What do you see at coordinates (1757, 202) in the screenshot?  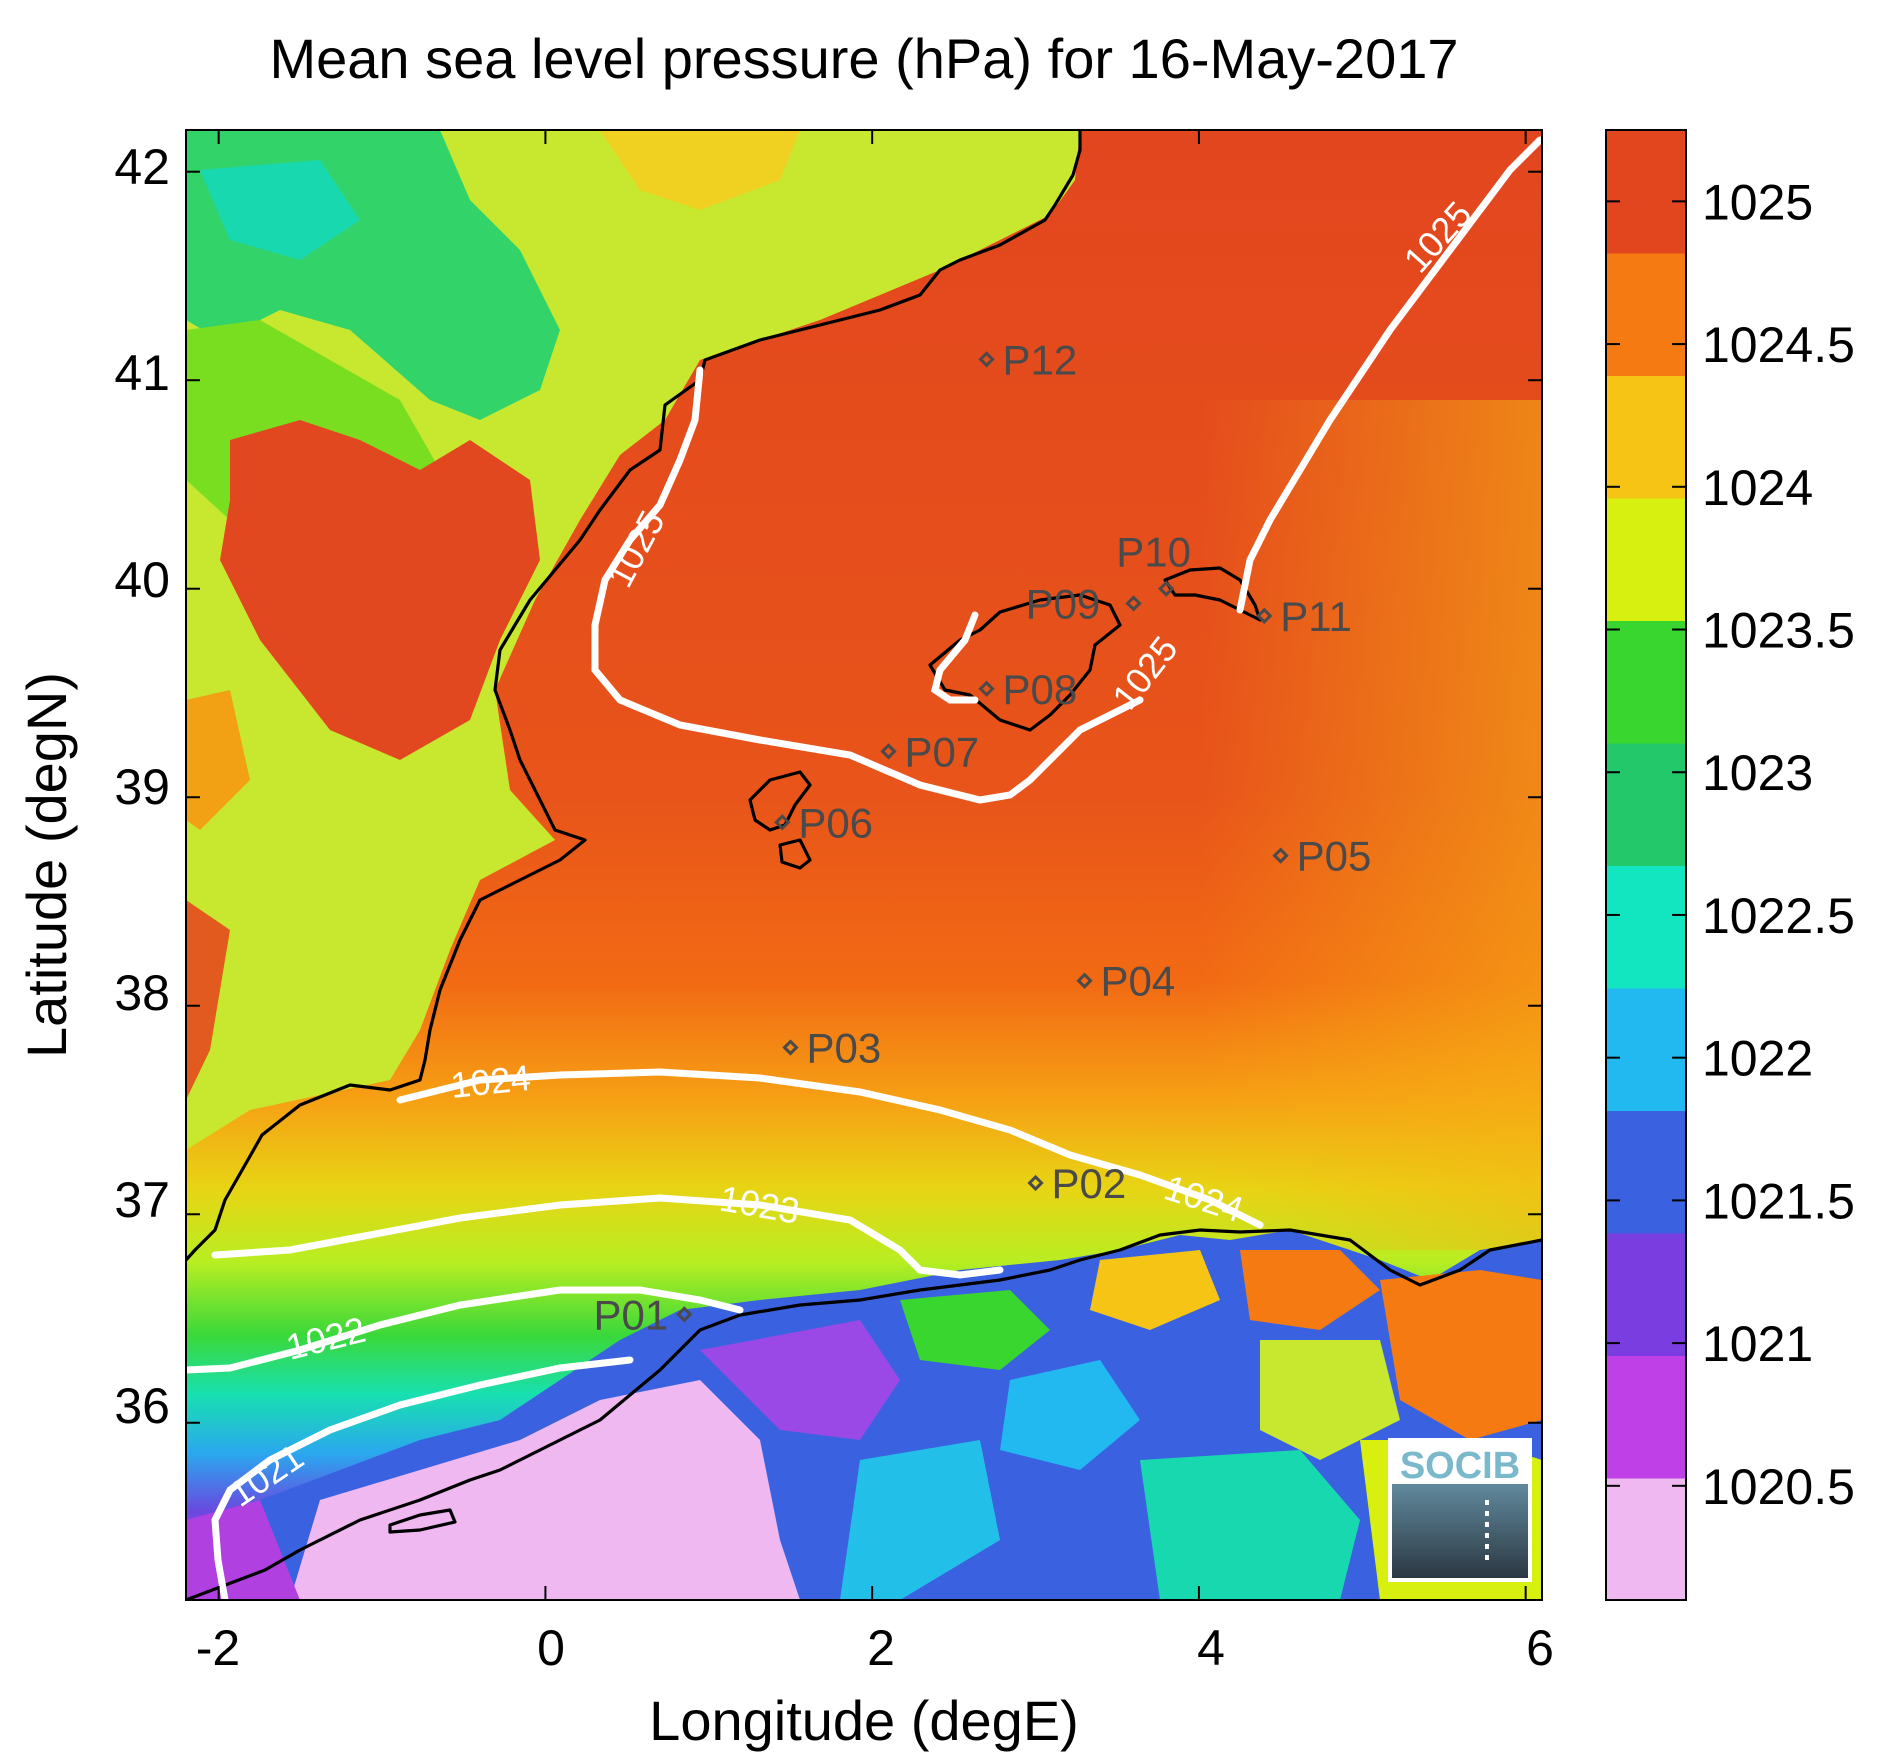 I see `colorbar-tick-label: 1025` at bounding box center [1757, 202].